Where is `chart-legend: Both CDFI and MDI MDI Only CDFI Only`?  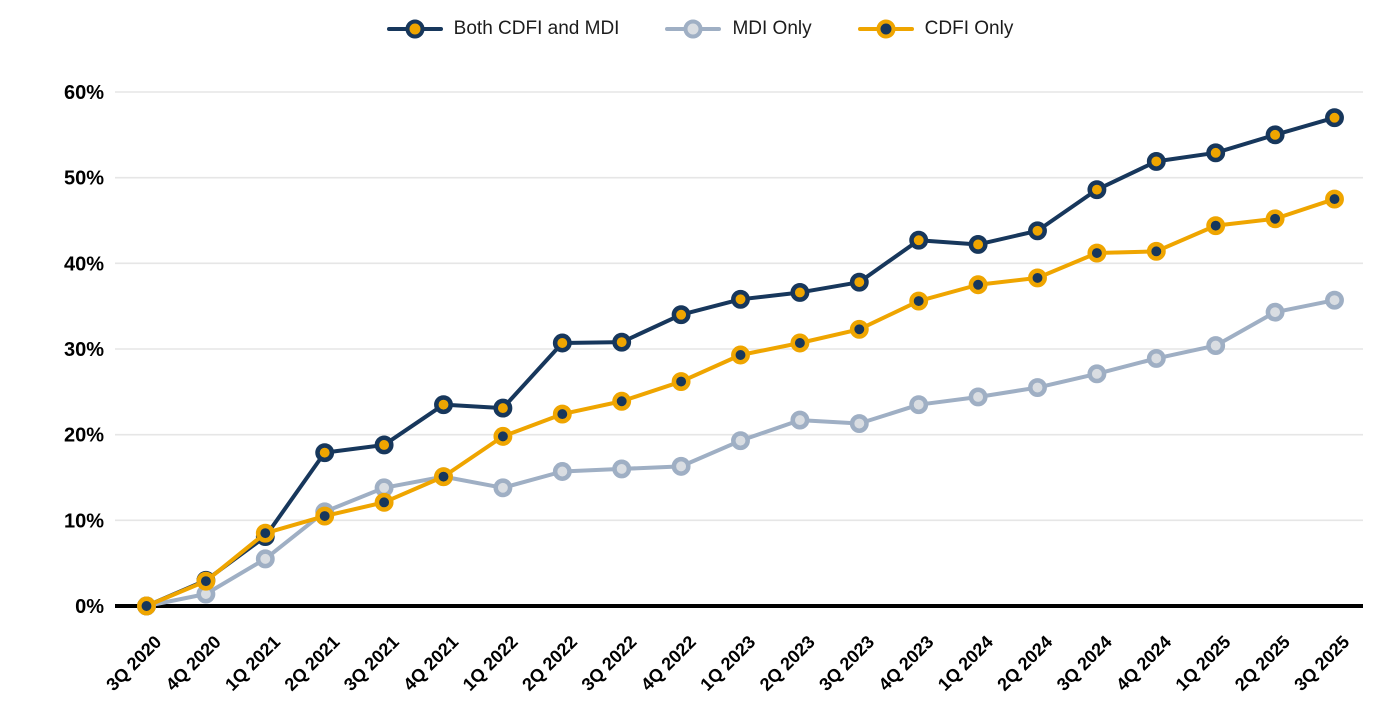
chart-legend: Both CDFI and MDI MDI Only CDFI Only is located at coordinates (700, 29).